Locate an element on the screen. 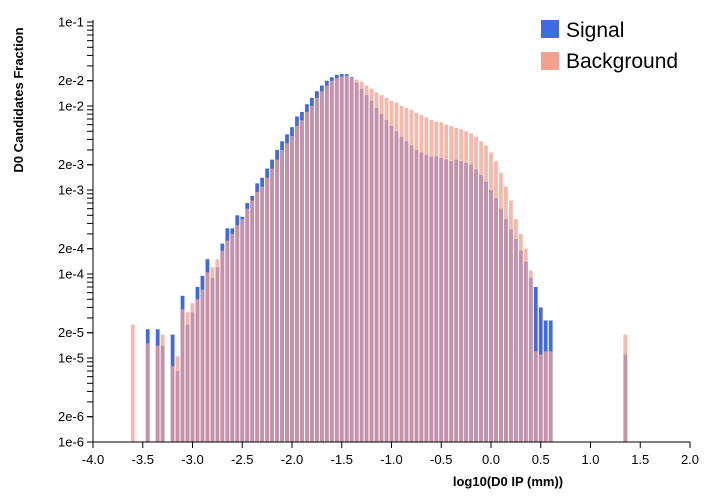 This screenshot has width=714, height=504. x-tick-label-2: -3.0 is located at coordinates (192, 459).